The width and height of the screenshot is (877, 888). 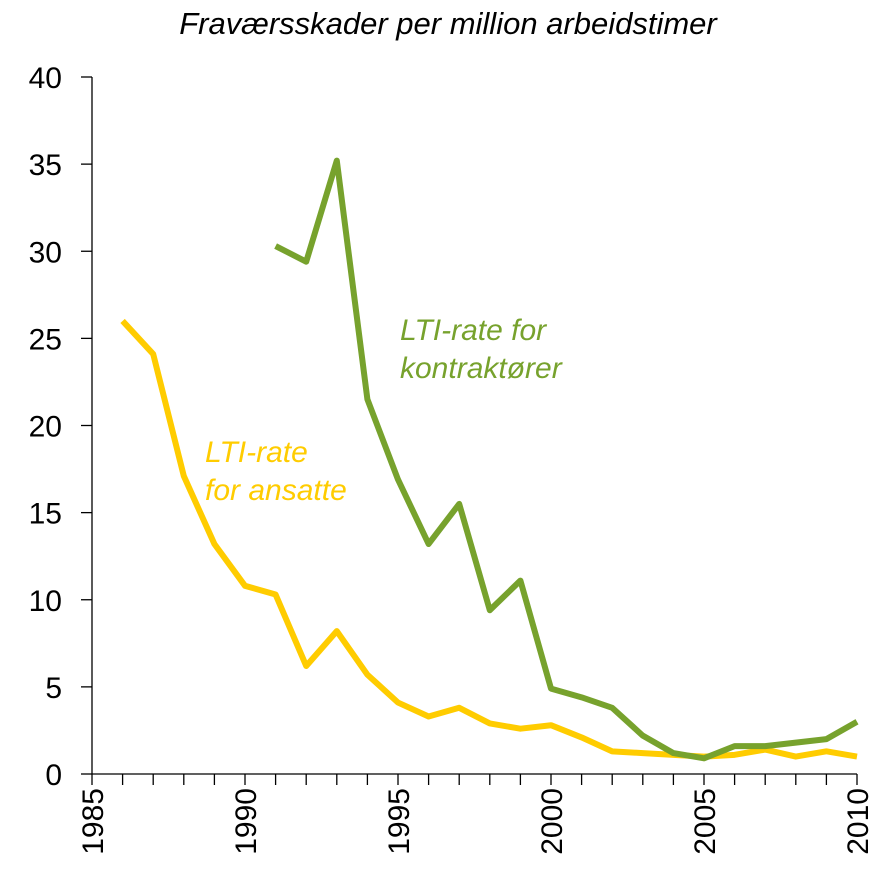 What do you see at coordinates (45, 339) in the screenshot?
I see `y-tick-label: 25` at bounding box center [45, 339].